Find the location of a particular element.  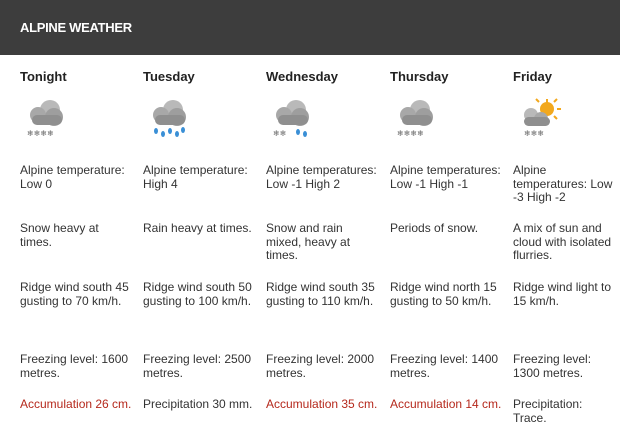

accumulation-text: Accumulation 35 cm. is located at coordinates (322, 404).